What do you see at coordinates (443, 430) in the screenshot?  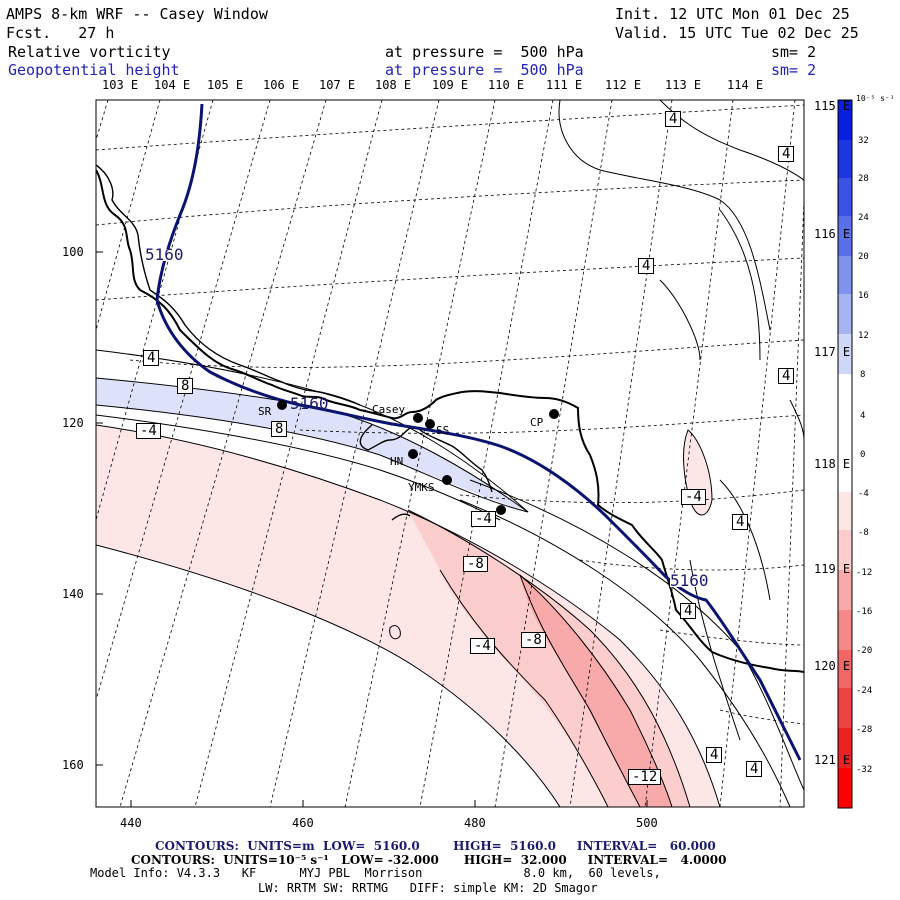 I see `station-label: SS` at bounding box center [443, 430].